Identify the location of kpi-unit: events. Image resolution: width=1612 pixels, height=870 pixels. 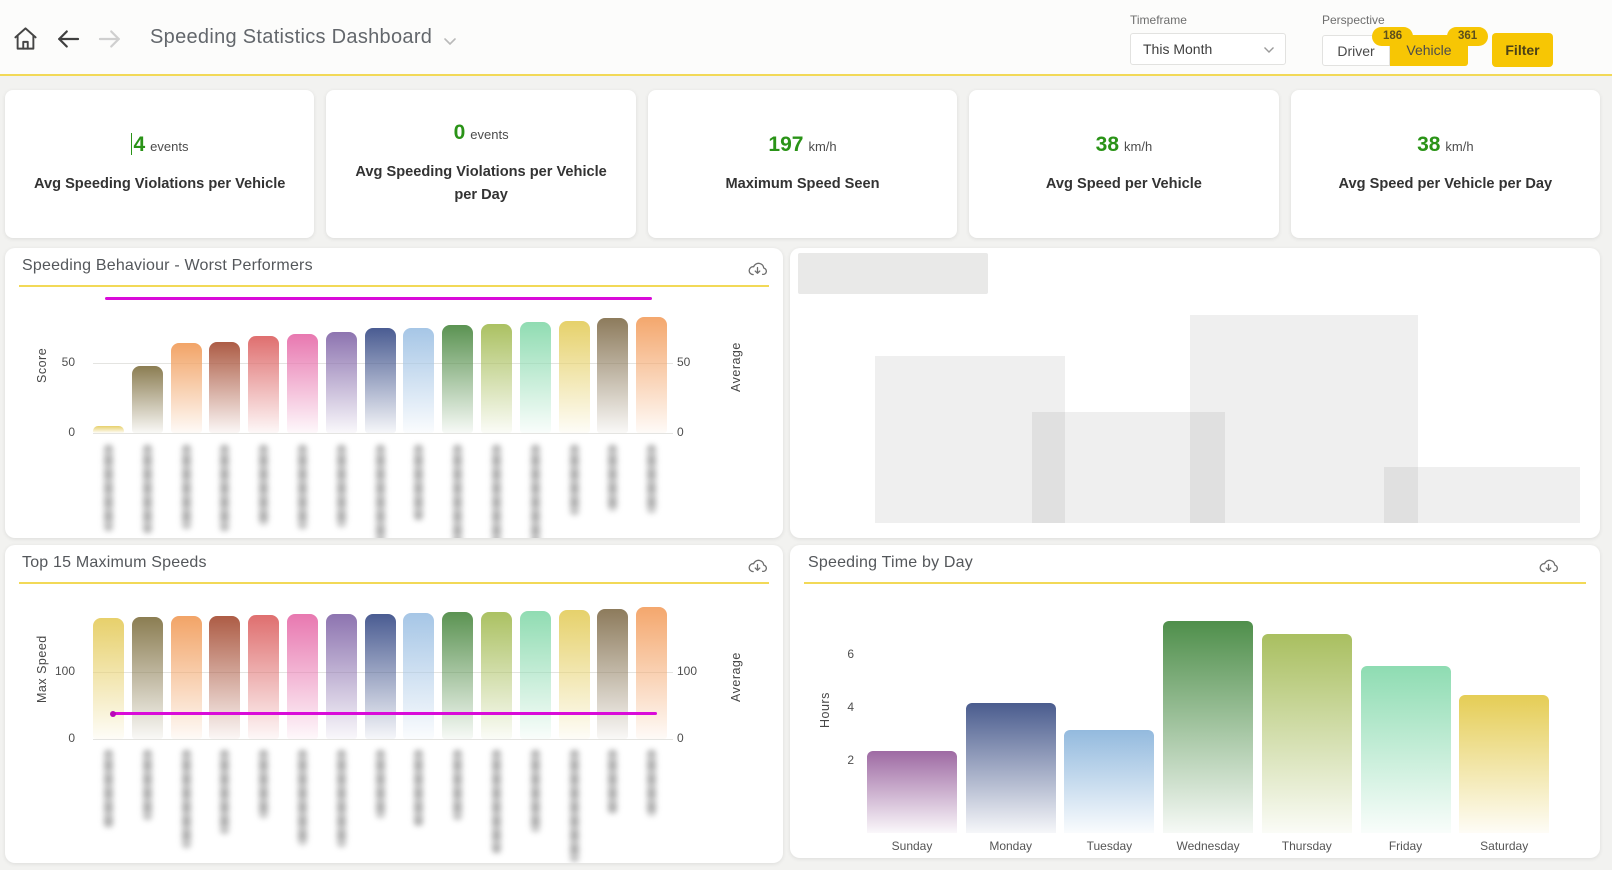
(169, 146).